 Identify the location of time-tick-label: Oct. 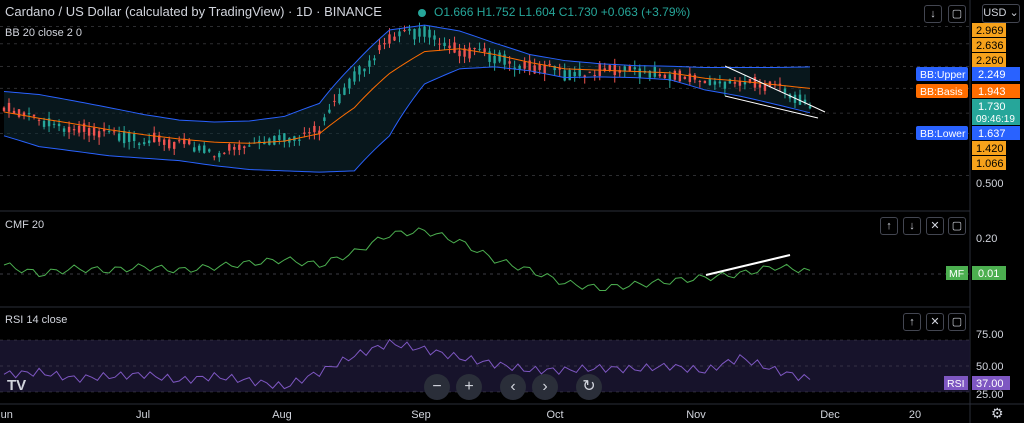
(554, 415).